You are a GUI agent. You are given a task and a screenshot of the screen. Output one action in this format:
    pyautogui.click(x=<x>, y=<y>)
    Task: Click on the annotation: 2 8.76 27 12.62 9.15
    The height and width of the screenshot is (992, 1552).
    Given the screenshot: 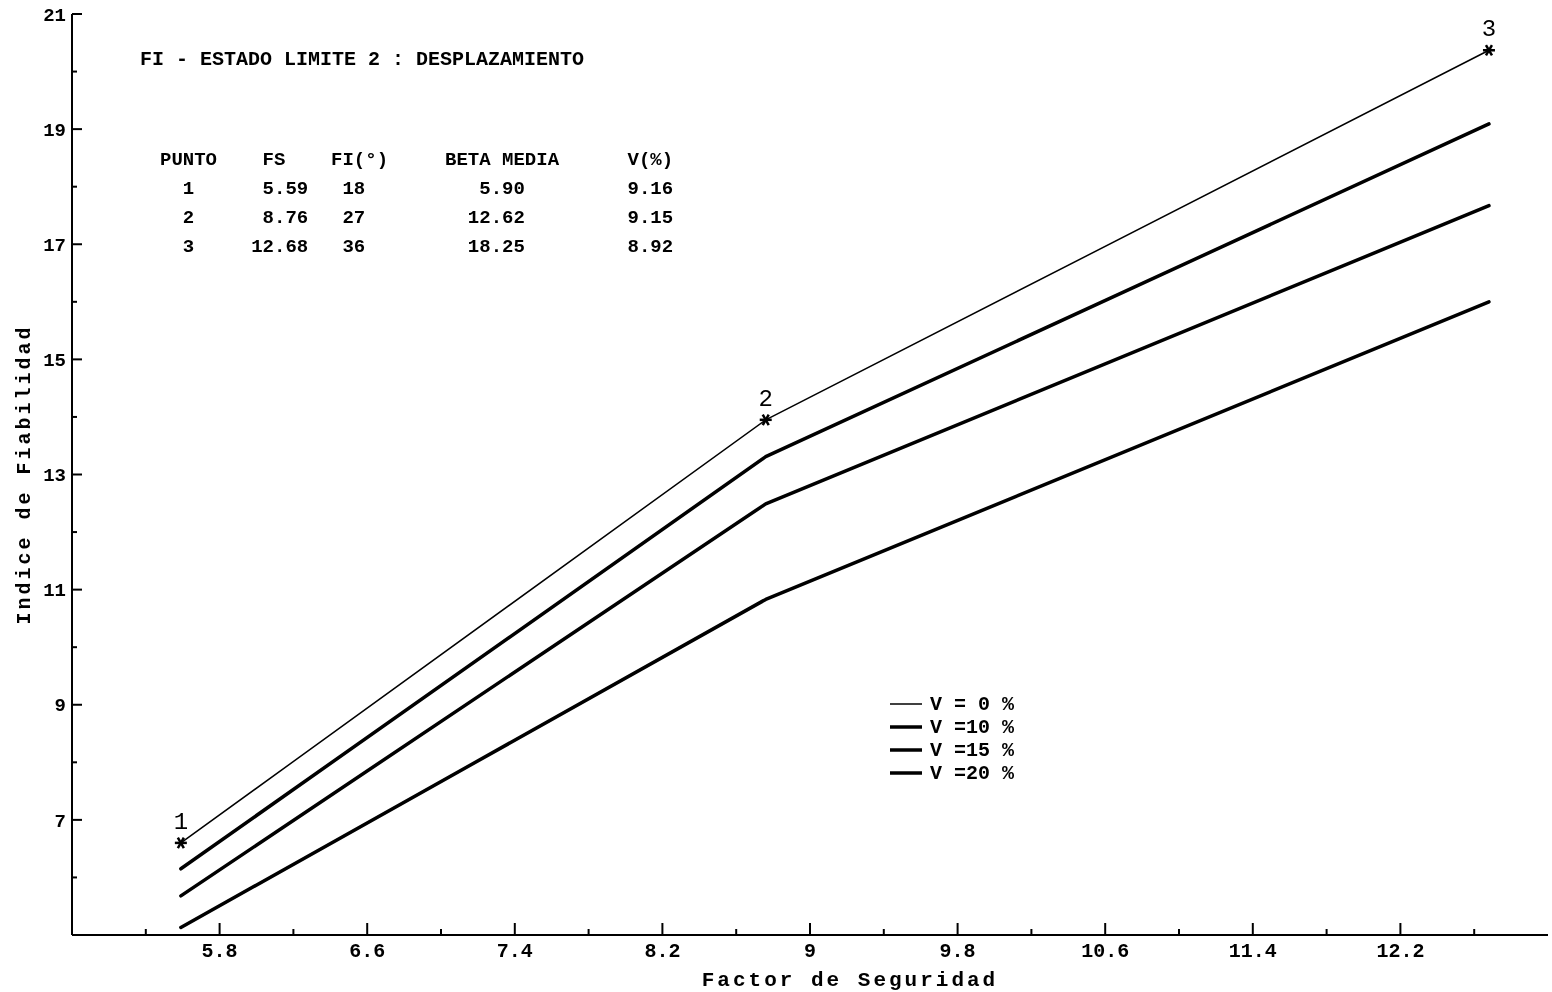 What is the action you would take?
    pyautogui.click(x=417, y=218)
    